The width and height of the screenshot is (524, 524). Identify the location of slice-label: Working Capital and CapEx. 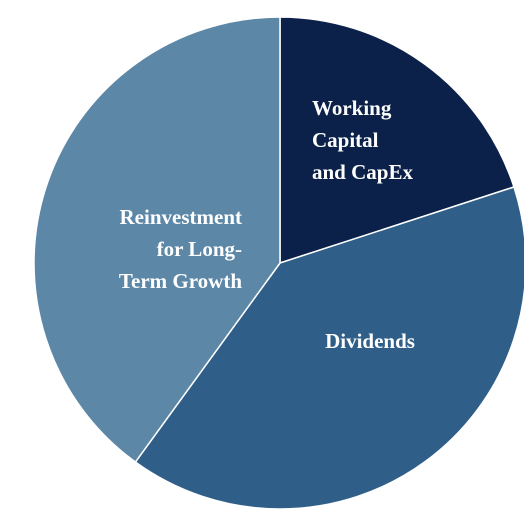
(362, 140).